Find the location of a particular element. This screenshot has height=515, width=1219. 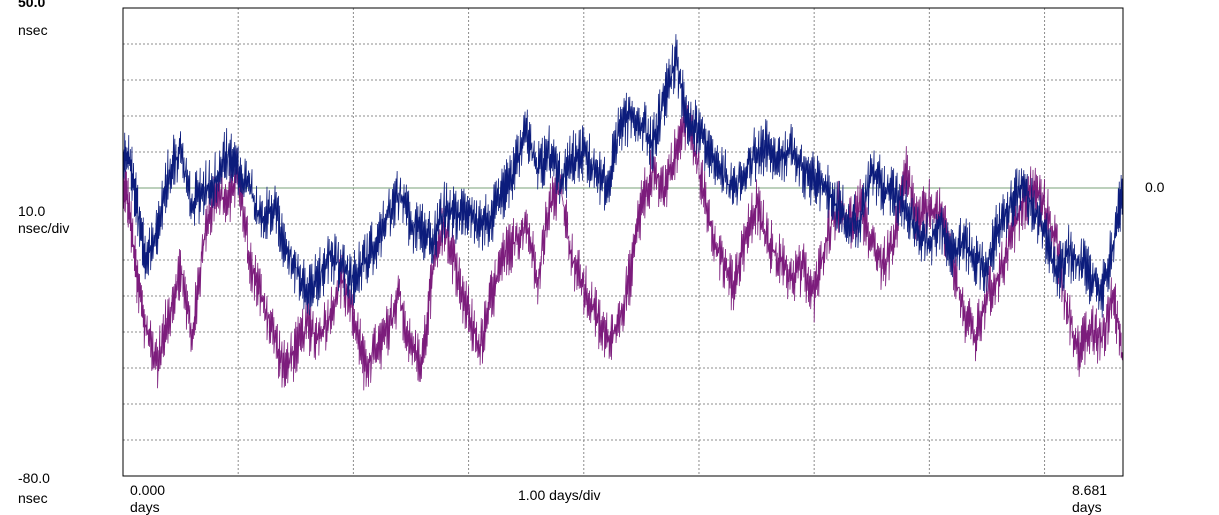

y-max-unit: nsec is located at coordinates (33, 30).